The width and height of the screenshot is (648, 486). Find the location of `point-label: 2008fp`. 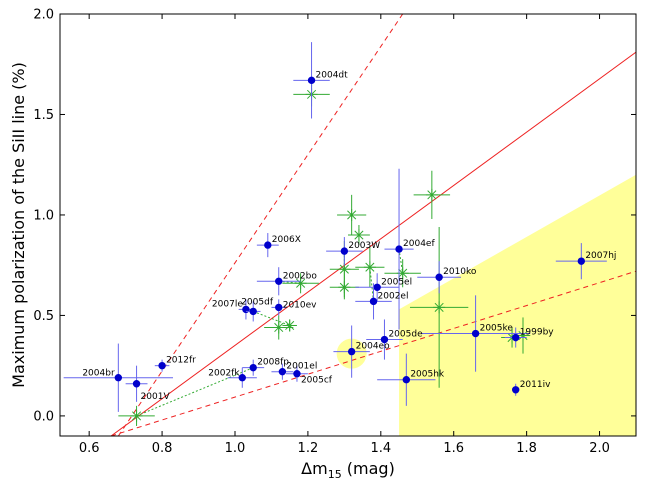

point-label: 2008fp is located at coordinates (273, 363).